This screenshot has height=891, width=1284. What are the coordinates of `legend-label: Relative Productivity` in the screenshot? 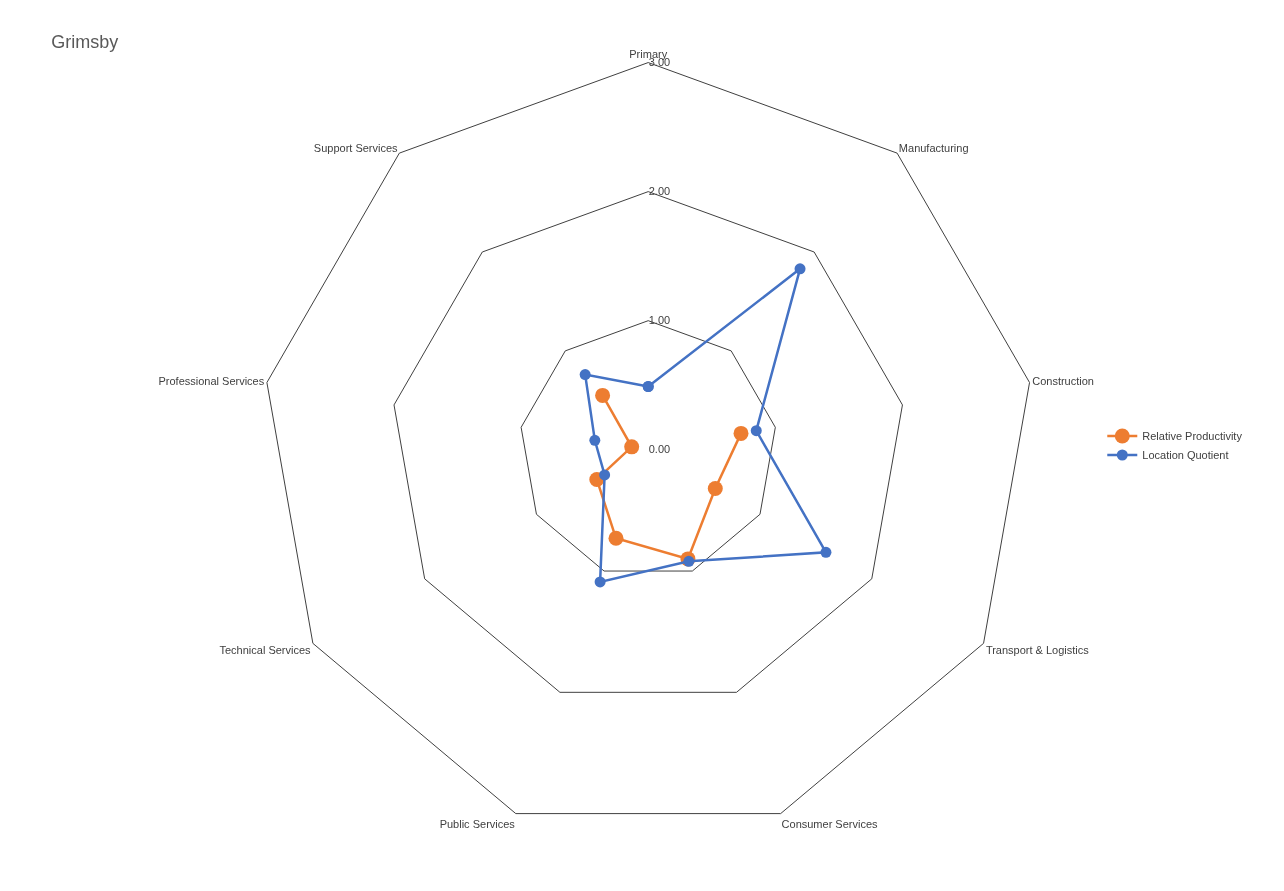 It's located at (1192, 436).